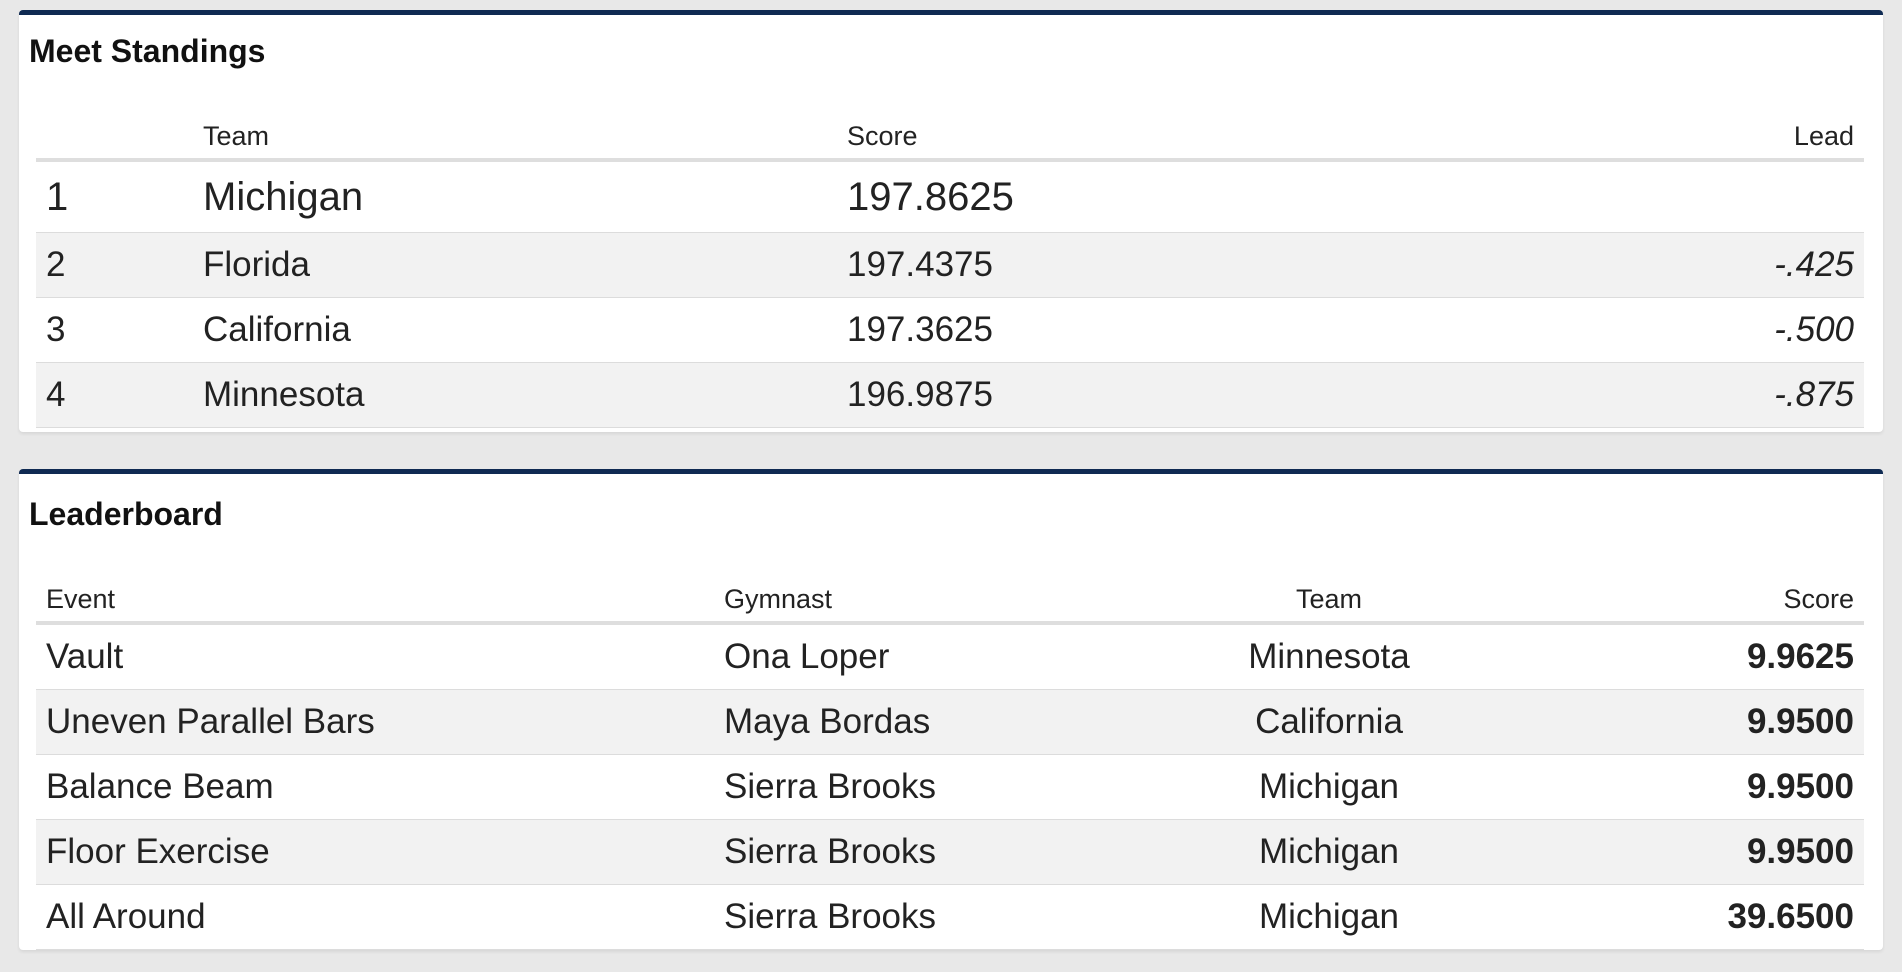  Describe the element at coordinates (1087, 395) in the screenshot. I see `score: 196.9875` at that location.